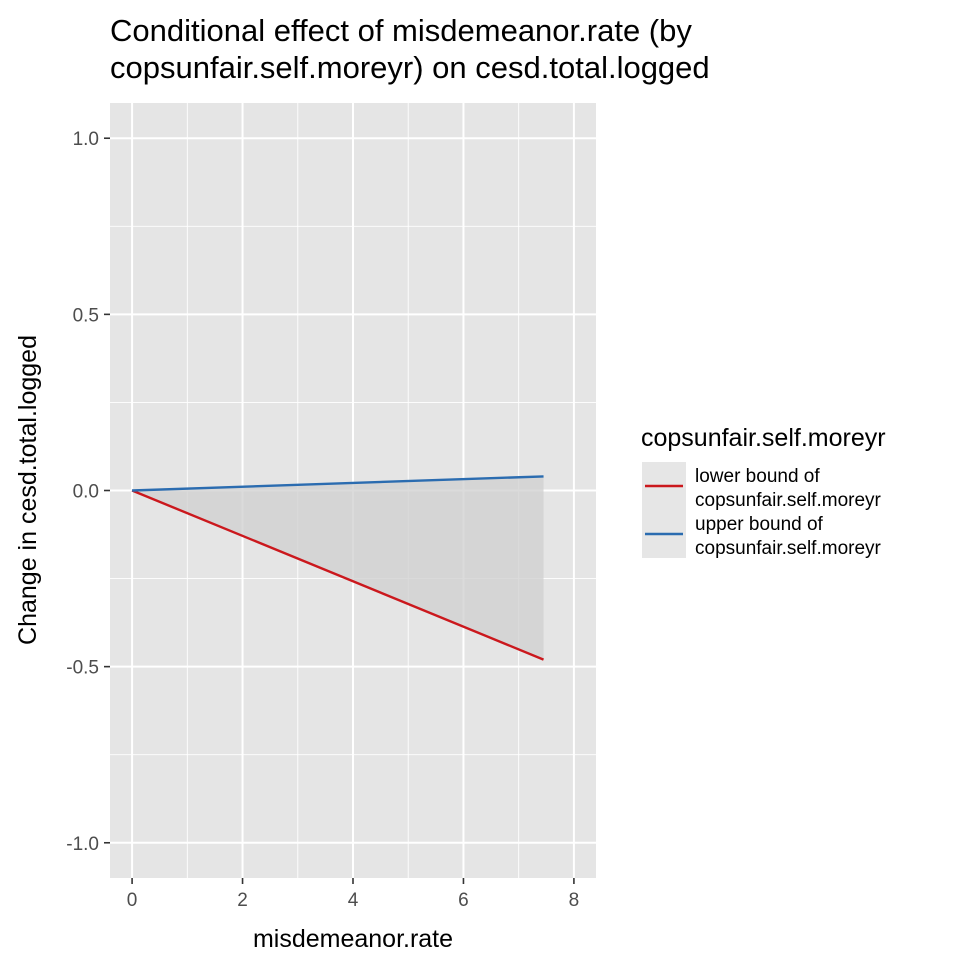  Describe the element at coordinates (574, 900) in the screenshot. I see `x-tick-label: 8` at that location.